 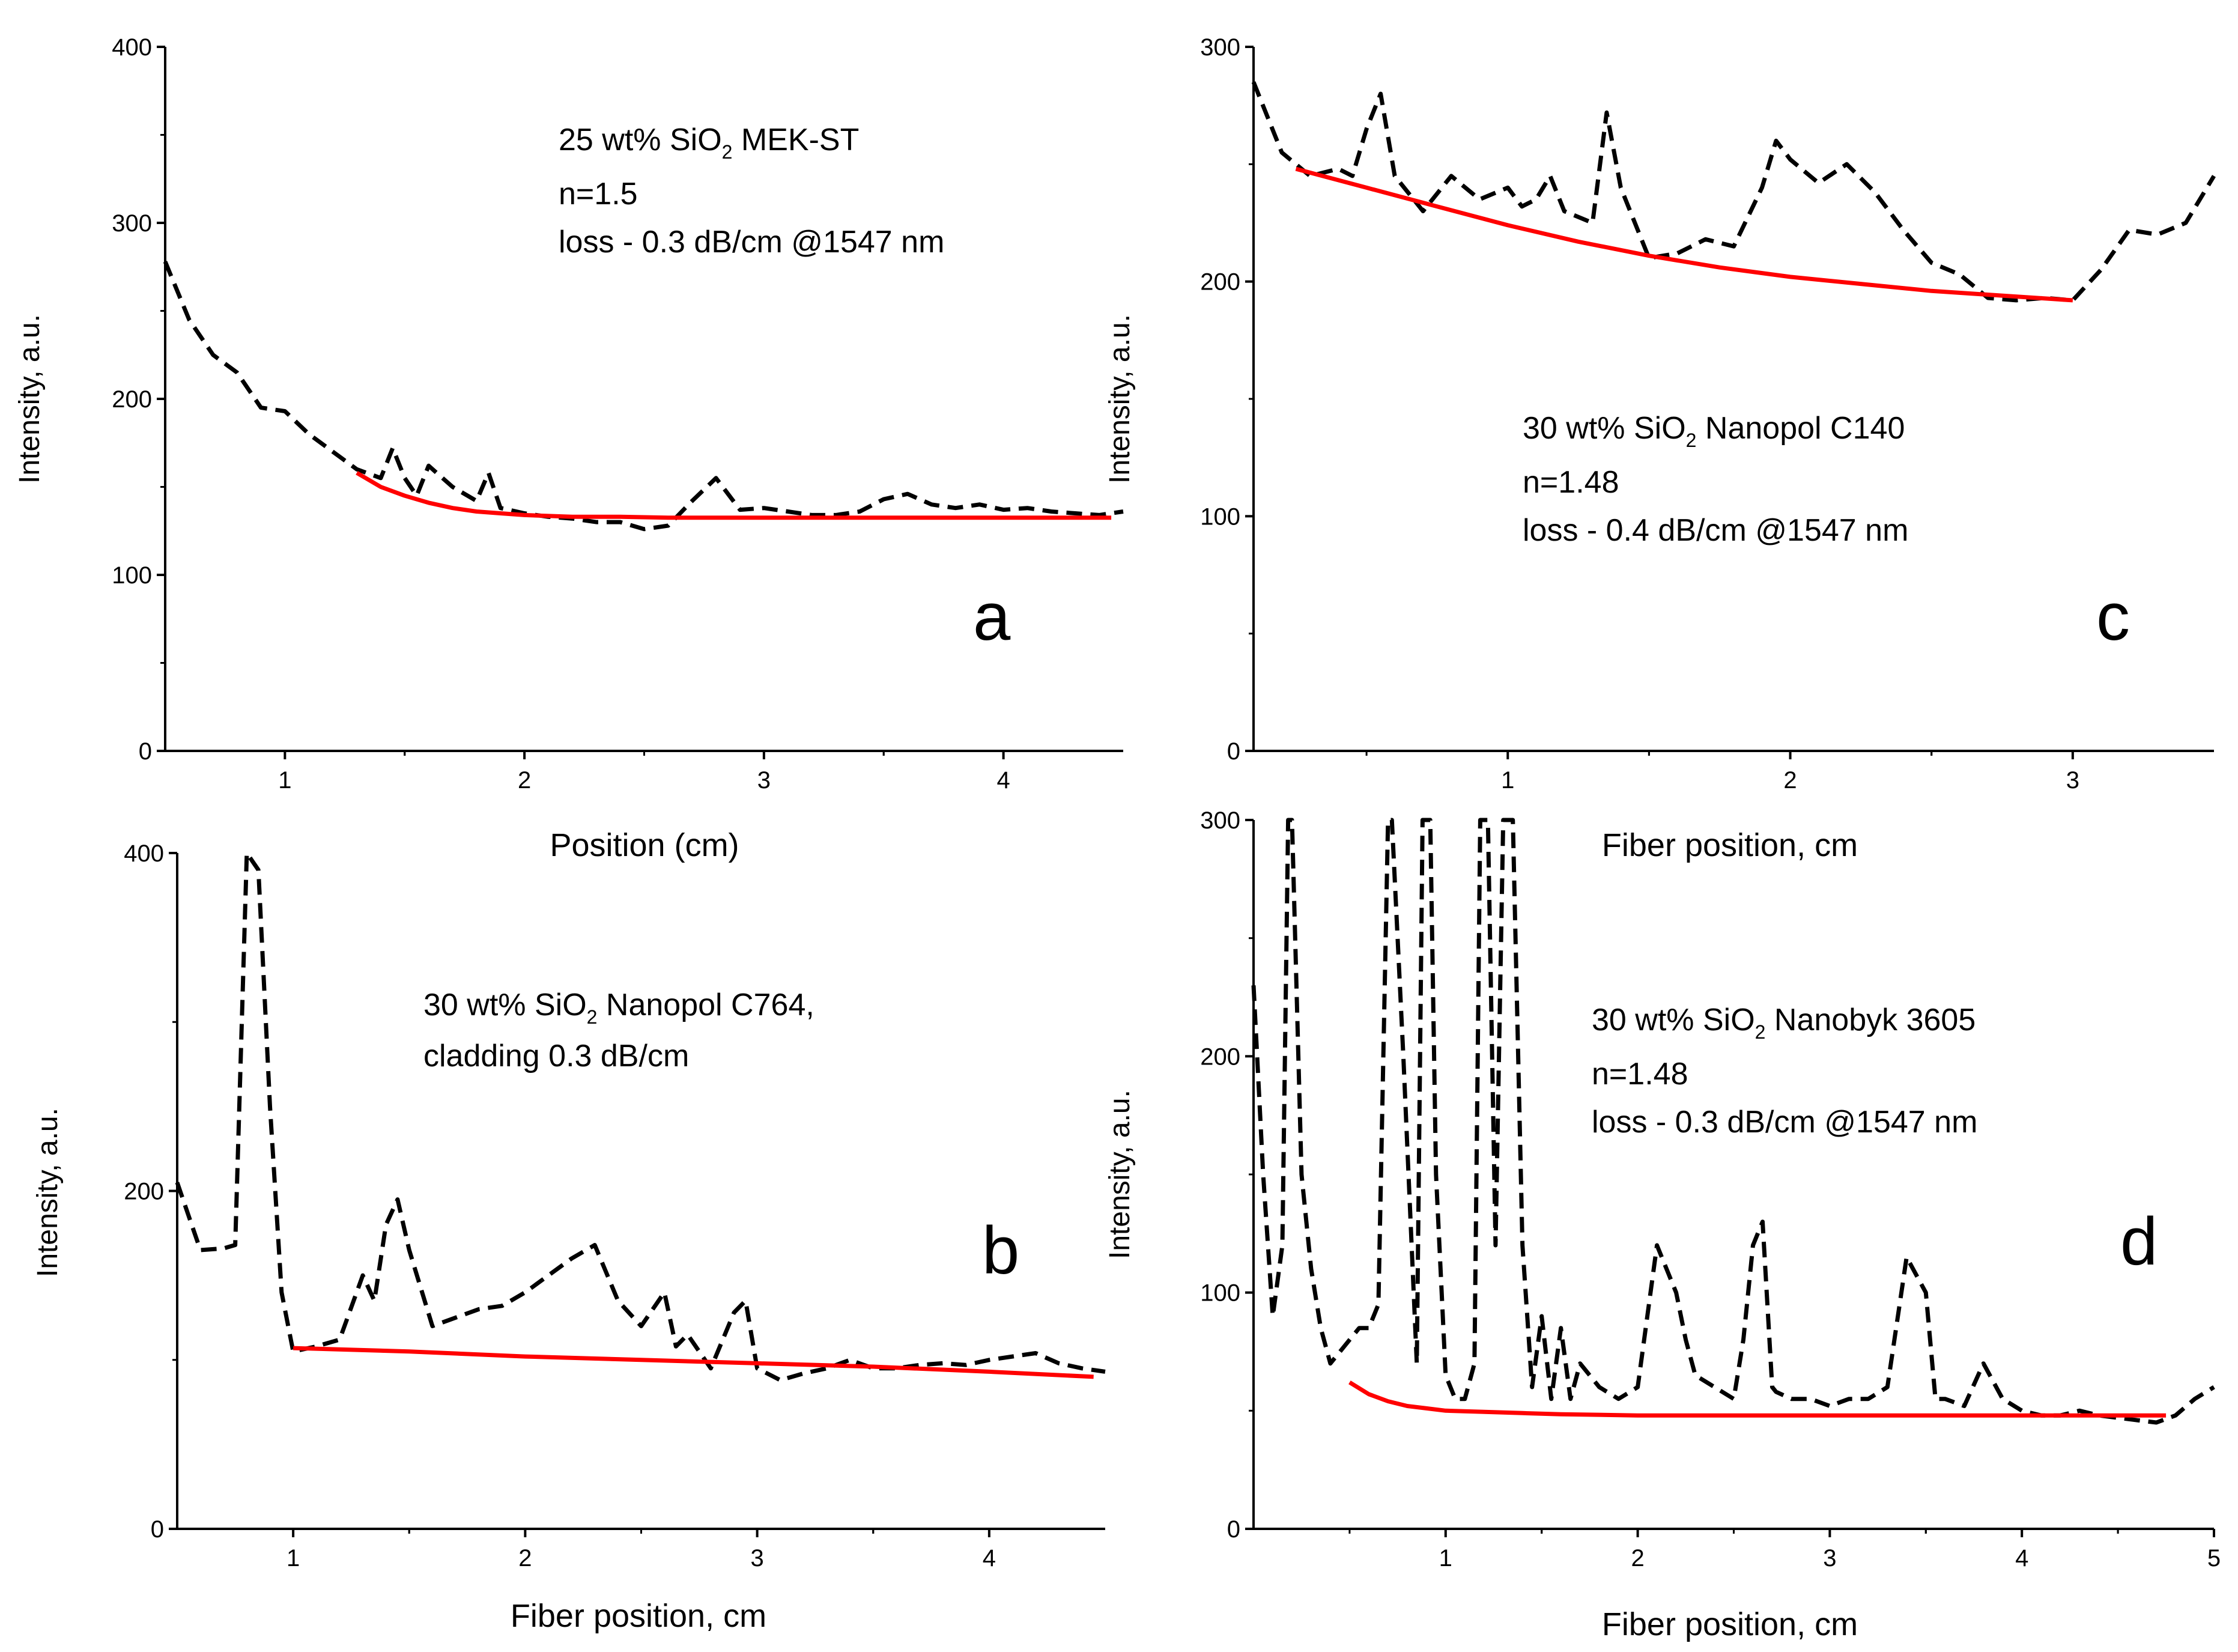 What do you see at coordinates (1716, 530) in the screenshot?
I see `panel-c-annotation-line3: loss - 0.4 dB/cm @1547 nm` at bounding box center [1716, 530].